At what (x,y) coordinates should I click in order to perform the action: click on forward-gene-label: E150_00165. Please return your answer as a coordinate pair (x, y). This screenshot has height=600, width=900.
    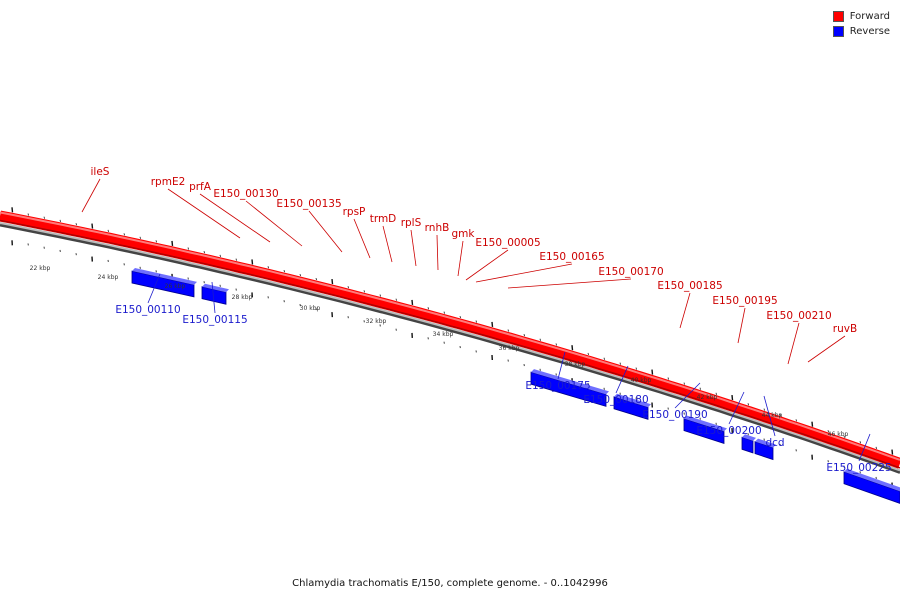
    Looking at the image, I should click on (571, 257).